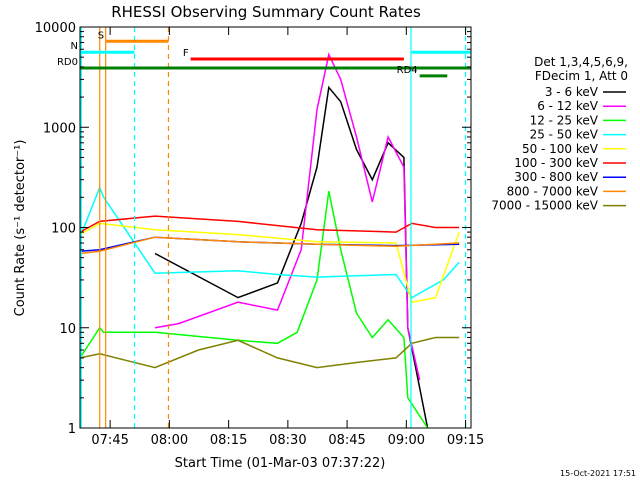 This screenshot has height=480, width=640. Describe the element at coordinates (581, 76) in the screenshot. I see `legend-header-1: FDecim 1, Att 0` at that location.